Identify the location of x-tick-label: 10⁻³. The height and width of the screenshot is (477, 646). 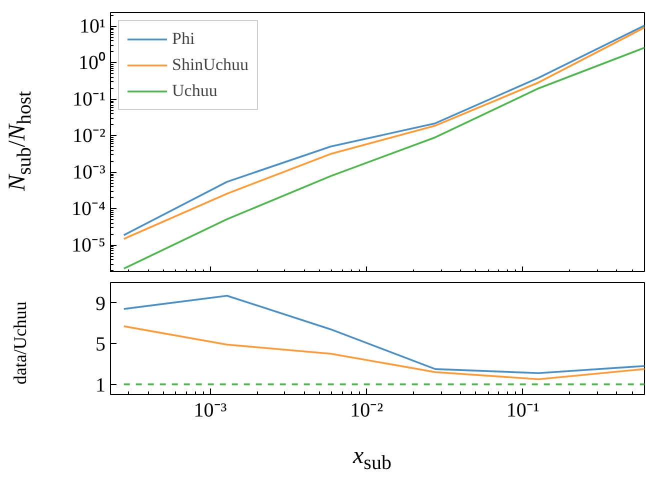
(210, 411).